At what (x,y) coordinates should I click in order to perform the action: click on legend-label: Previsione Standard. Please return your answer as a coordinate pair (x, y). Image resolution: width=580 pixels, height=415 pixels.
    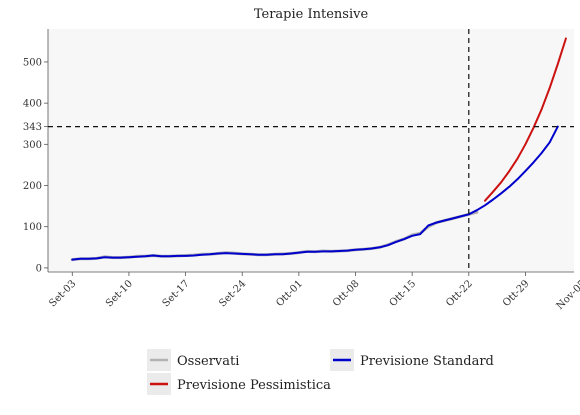
    Looking at the image, I should click on (427, 361).